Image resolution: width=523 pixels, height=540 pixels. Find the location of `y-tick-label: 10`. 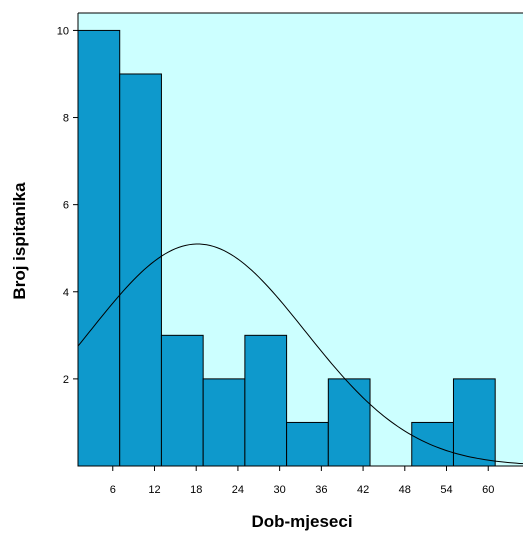

y-tick-label: 10 is located at coordinates (63, 31).